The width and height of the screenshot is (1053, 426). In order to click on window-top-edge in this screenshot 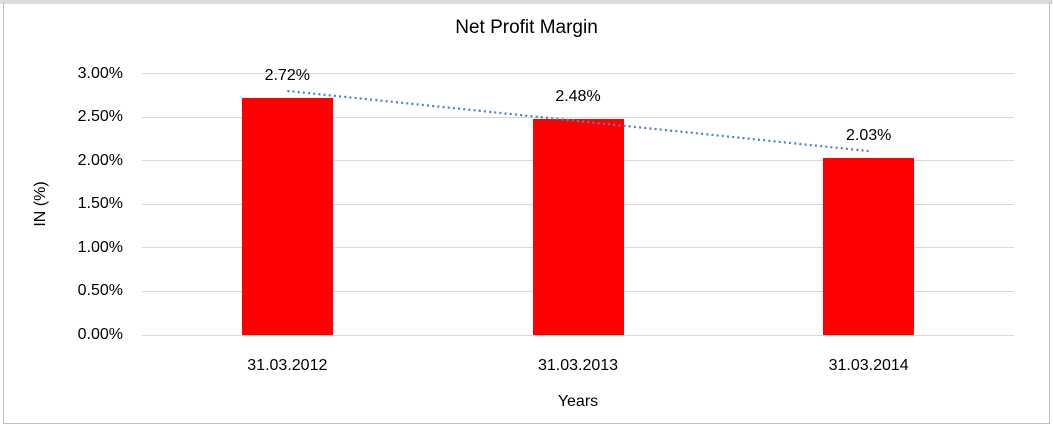, I will do `click(526, 2)`.